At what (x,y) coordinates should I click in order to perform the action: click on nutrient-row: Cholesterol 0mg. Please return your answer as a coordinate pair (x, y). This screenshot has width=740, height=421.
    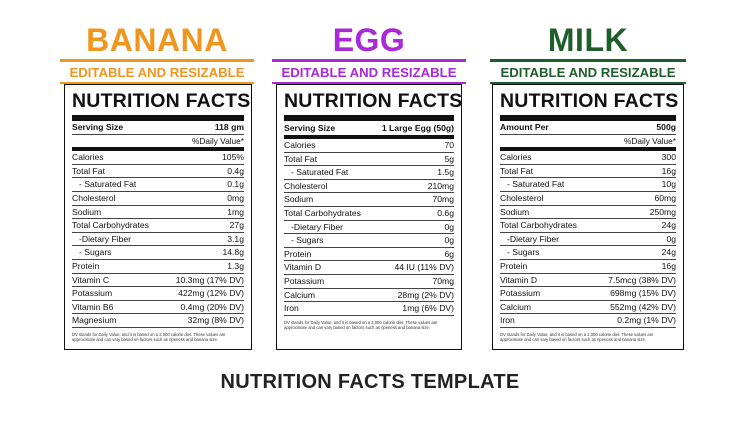
    Looking at the image, I should click on (158, 199).